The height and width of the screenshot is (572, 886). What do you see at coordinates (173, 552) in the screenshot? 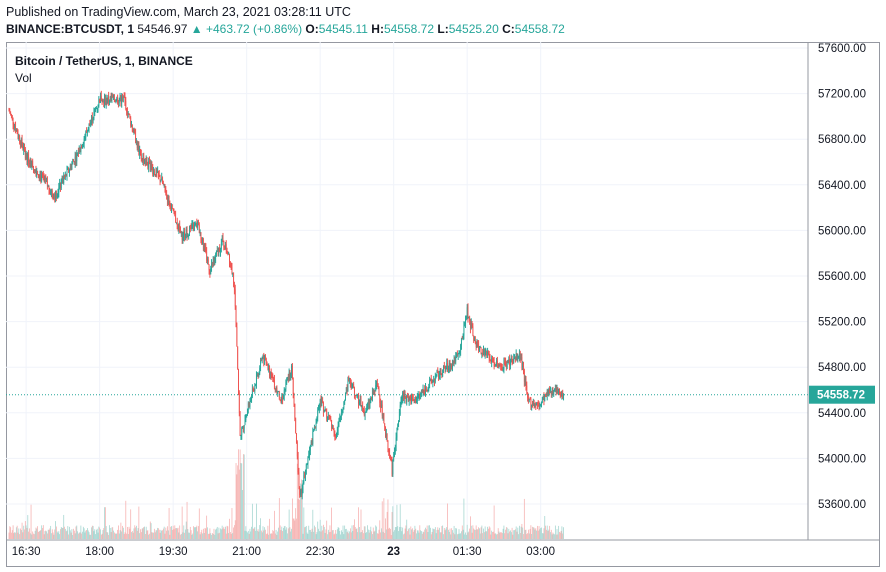
I see `time-tick-label: 19:30` at bounding box center [173, 552].